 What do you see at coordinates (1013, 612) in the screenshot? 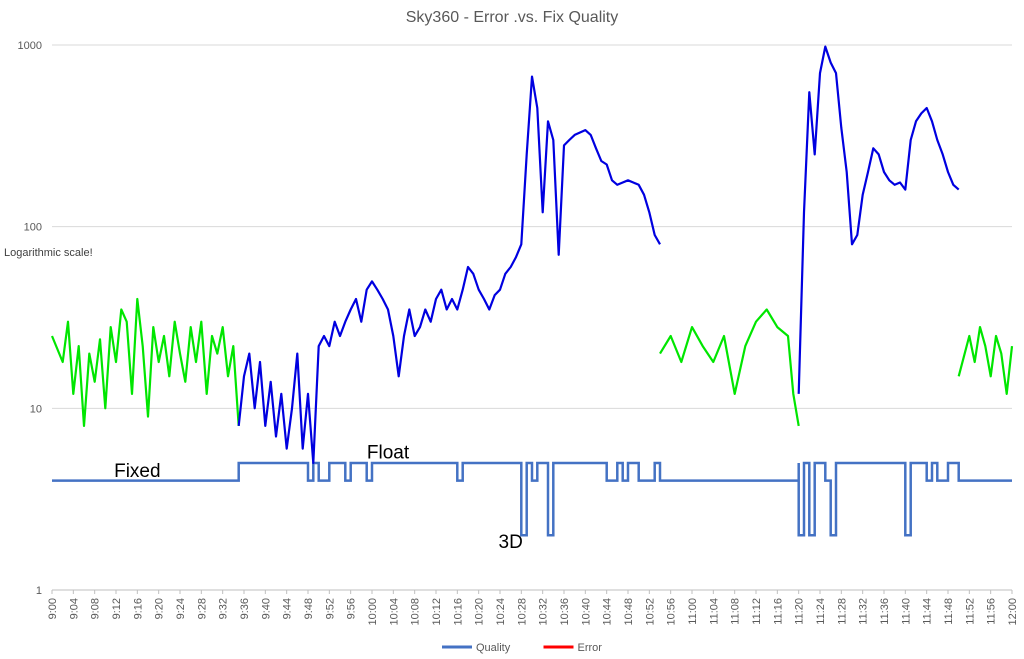
I see `x-tick-label: 12:00` at bounding box center [1013, 612].